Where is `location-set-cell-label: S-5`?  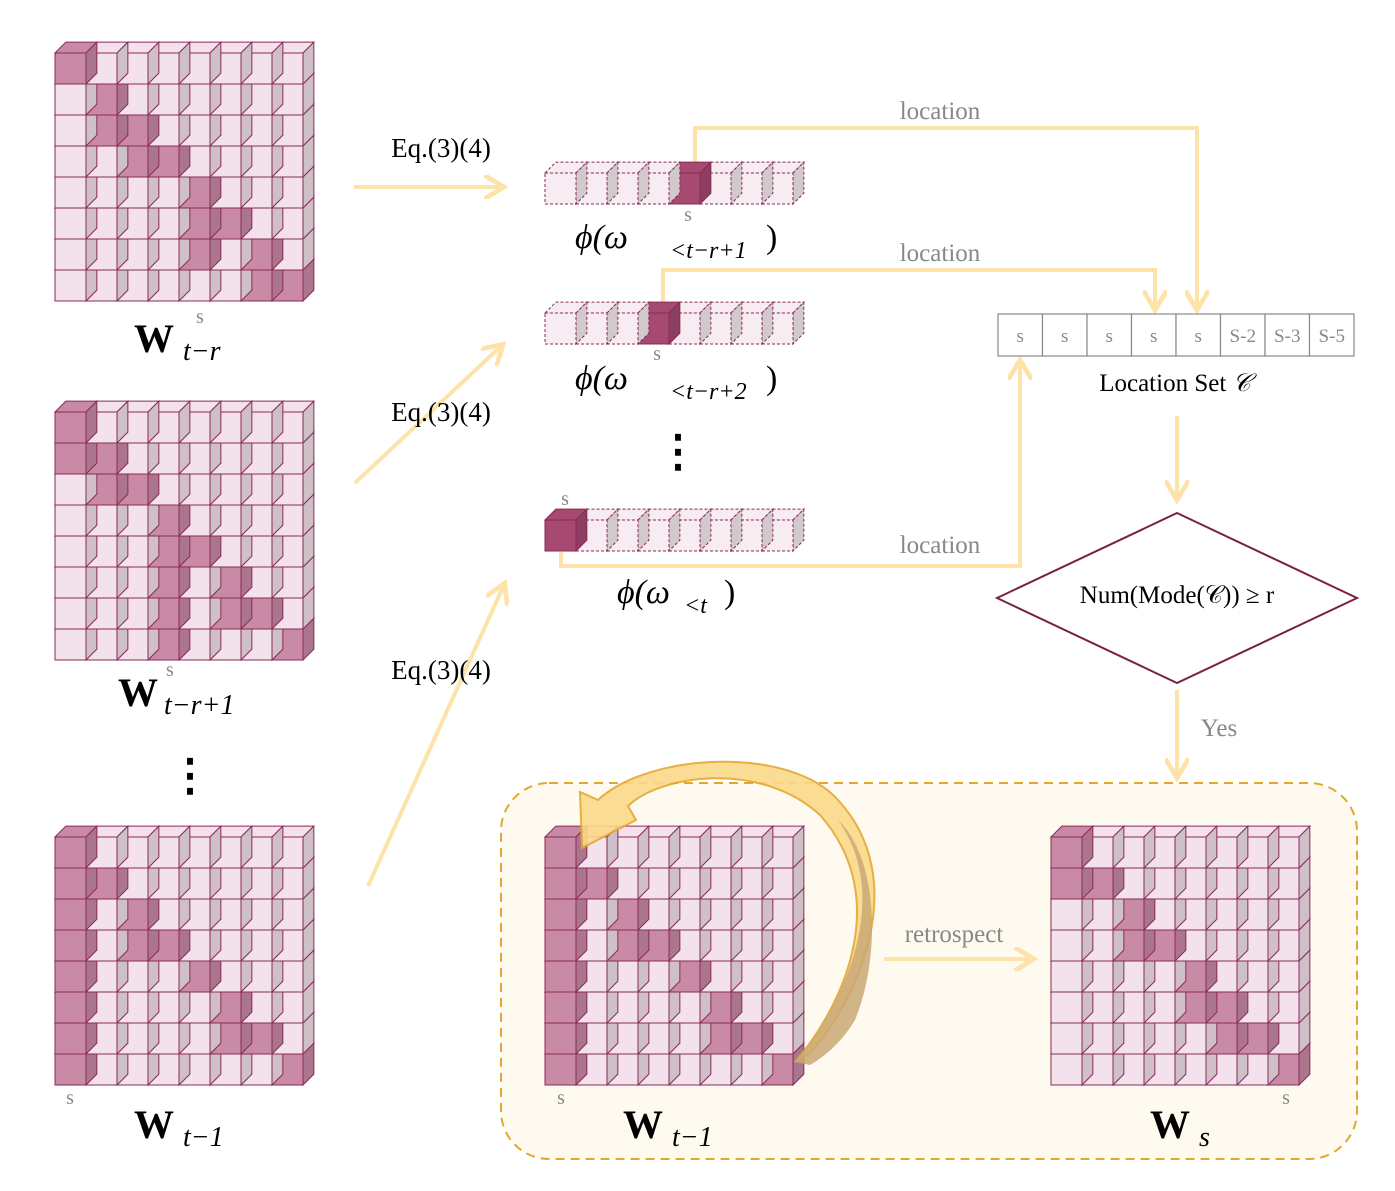
location-set-cell-label: S-5 is located at coordinates (1332, 336).